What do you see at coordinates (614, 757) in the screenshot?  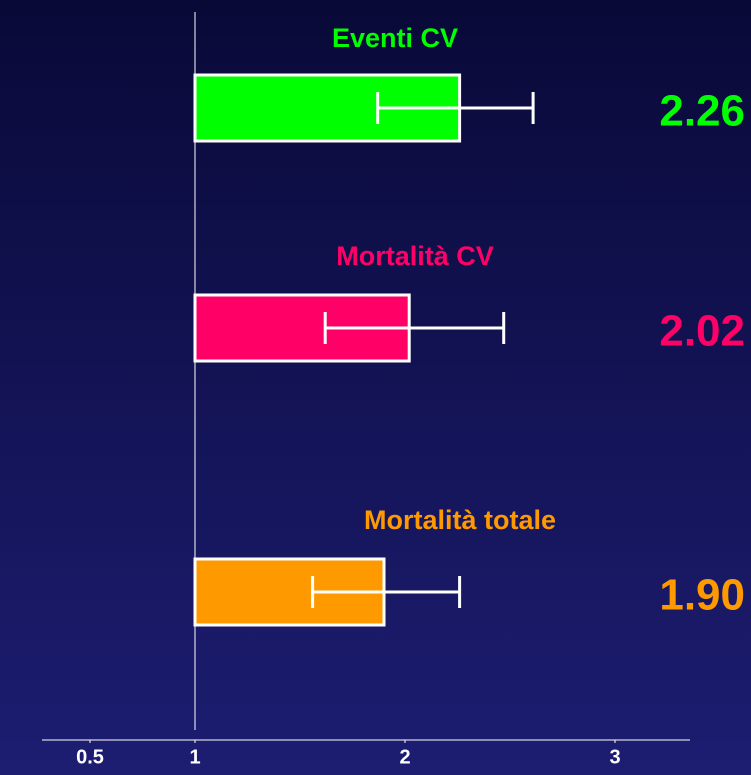 I see `x-tick-label: 3` at bounding box center [614, 757].